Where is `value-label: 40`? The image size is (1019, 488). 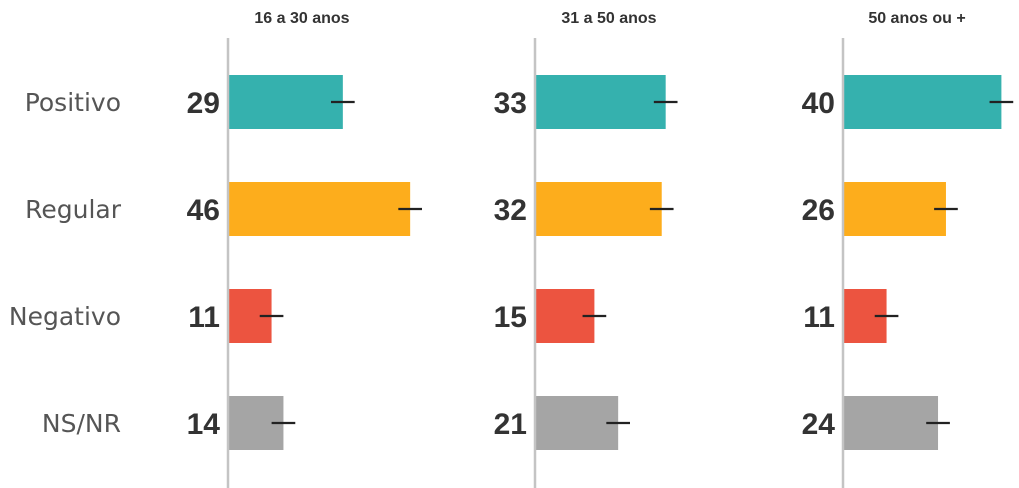 value-label: 40 is located at coordinates (818, 103).